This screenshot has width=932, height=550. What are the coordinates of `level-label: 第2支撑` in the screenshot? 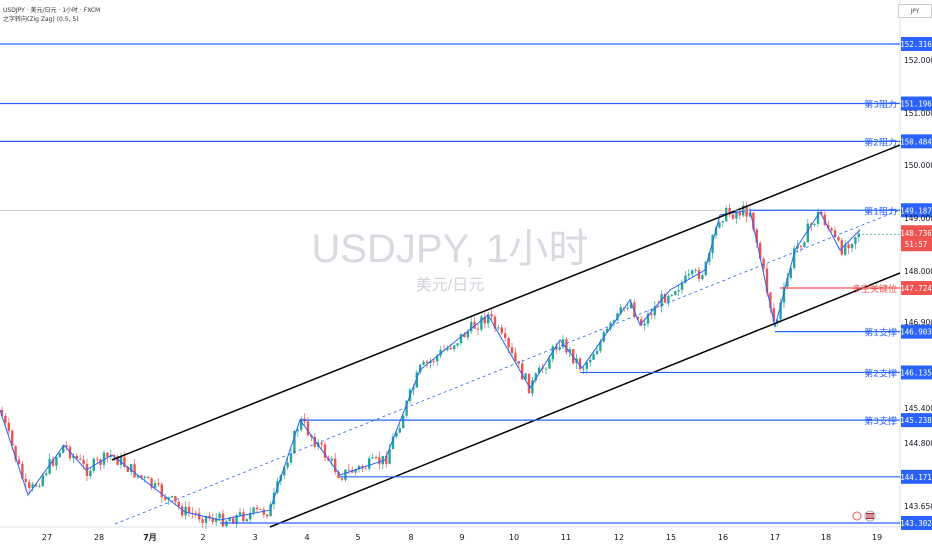 It's located at (880, 373).